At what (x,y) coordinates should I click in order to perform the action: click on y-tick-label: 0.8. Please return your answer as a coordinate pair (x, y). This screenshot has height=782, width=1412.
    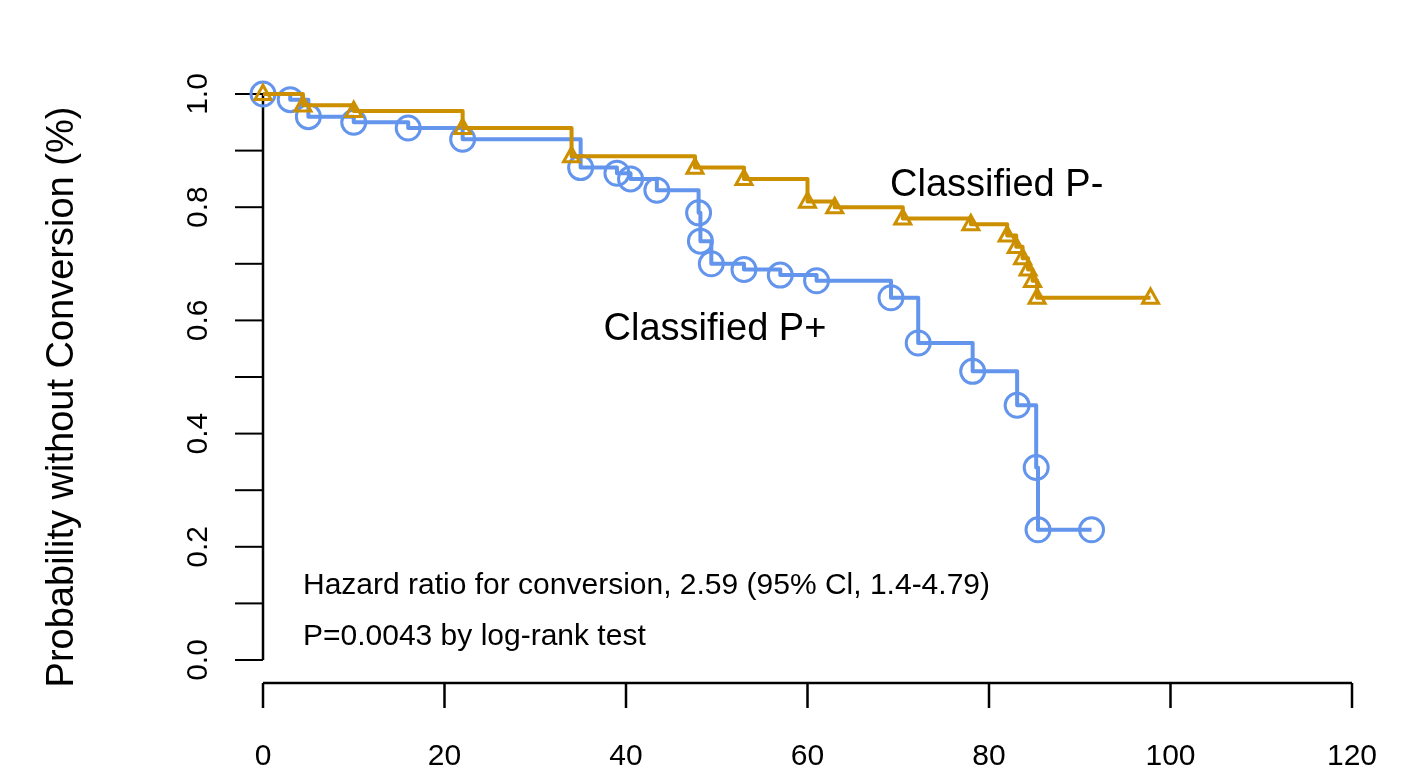
    Looking at the image, I should click on (196, 207).